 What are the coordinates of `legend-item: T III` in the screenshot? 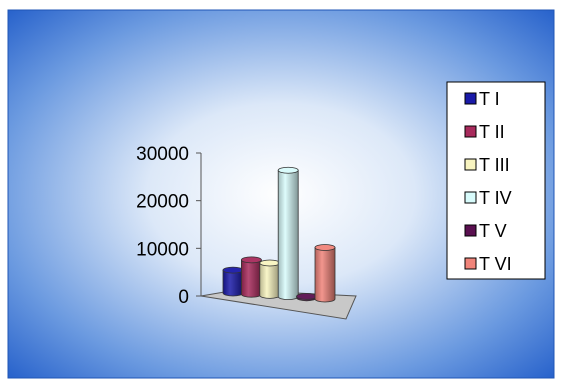 It's located at (487, 165).